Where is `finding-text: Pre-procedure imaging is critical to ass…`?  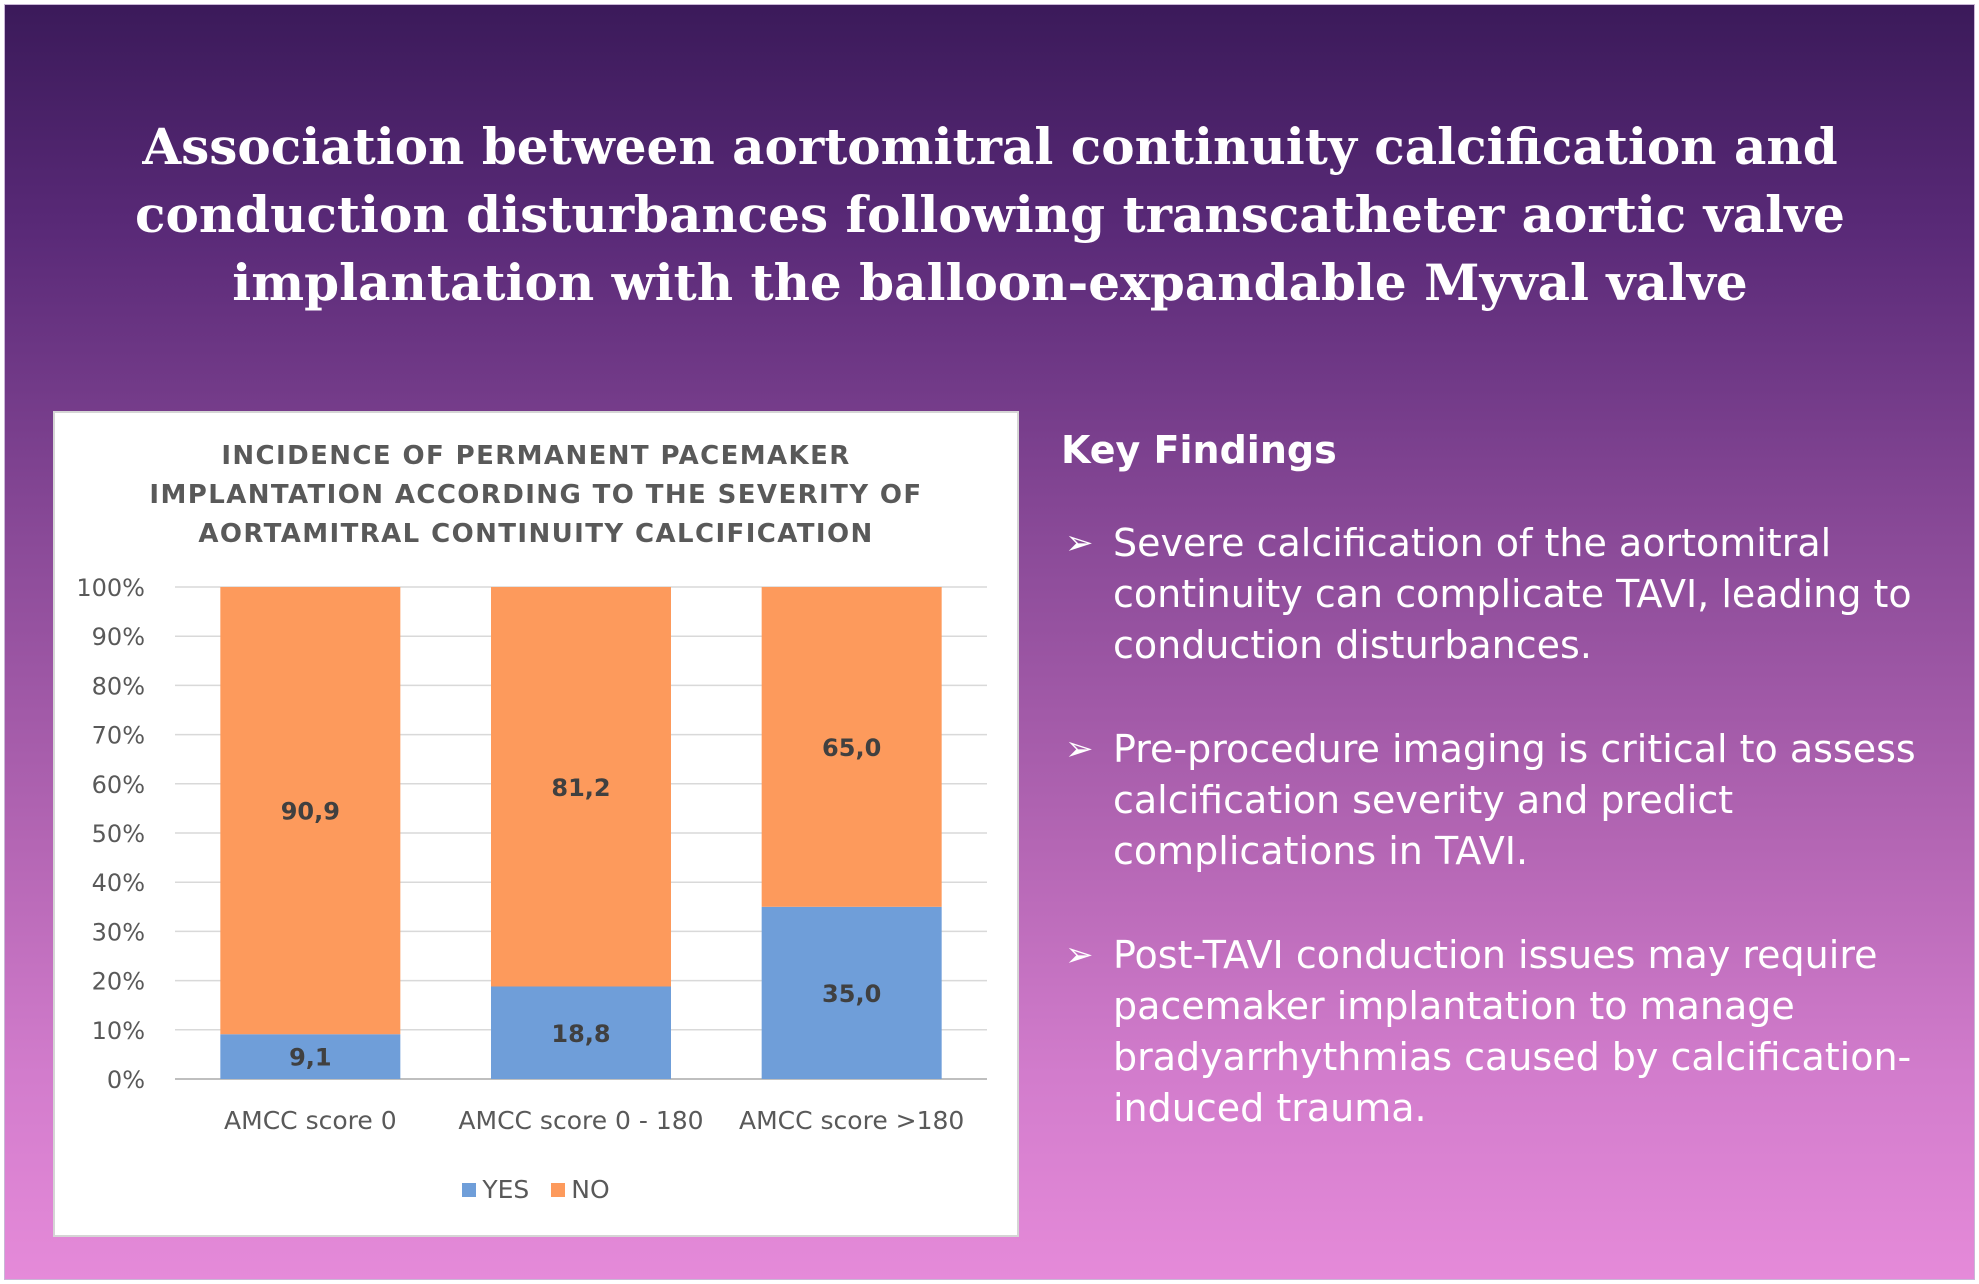
finding-text: Pre-procedure imaging is critical to ass… is located at coordinates (1514, 800).